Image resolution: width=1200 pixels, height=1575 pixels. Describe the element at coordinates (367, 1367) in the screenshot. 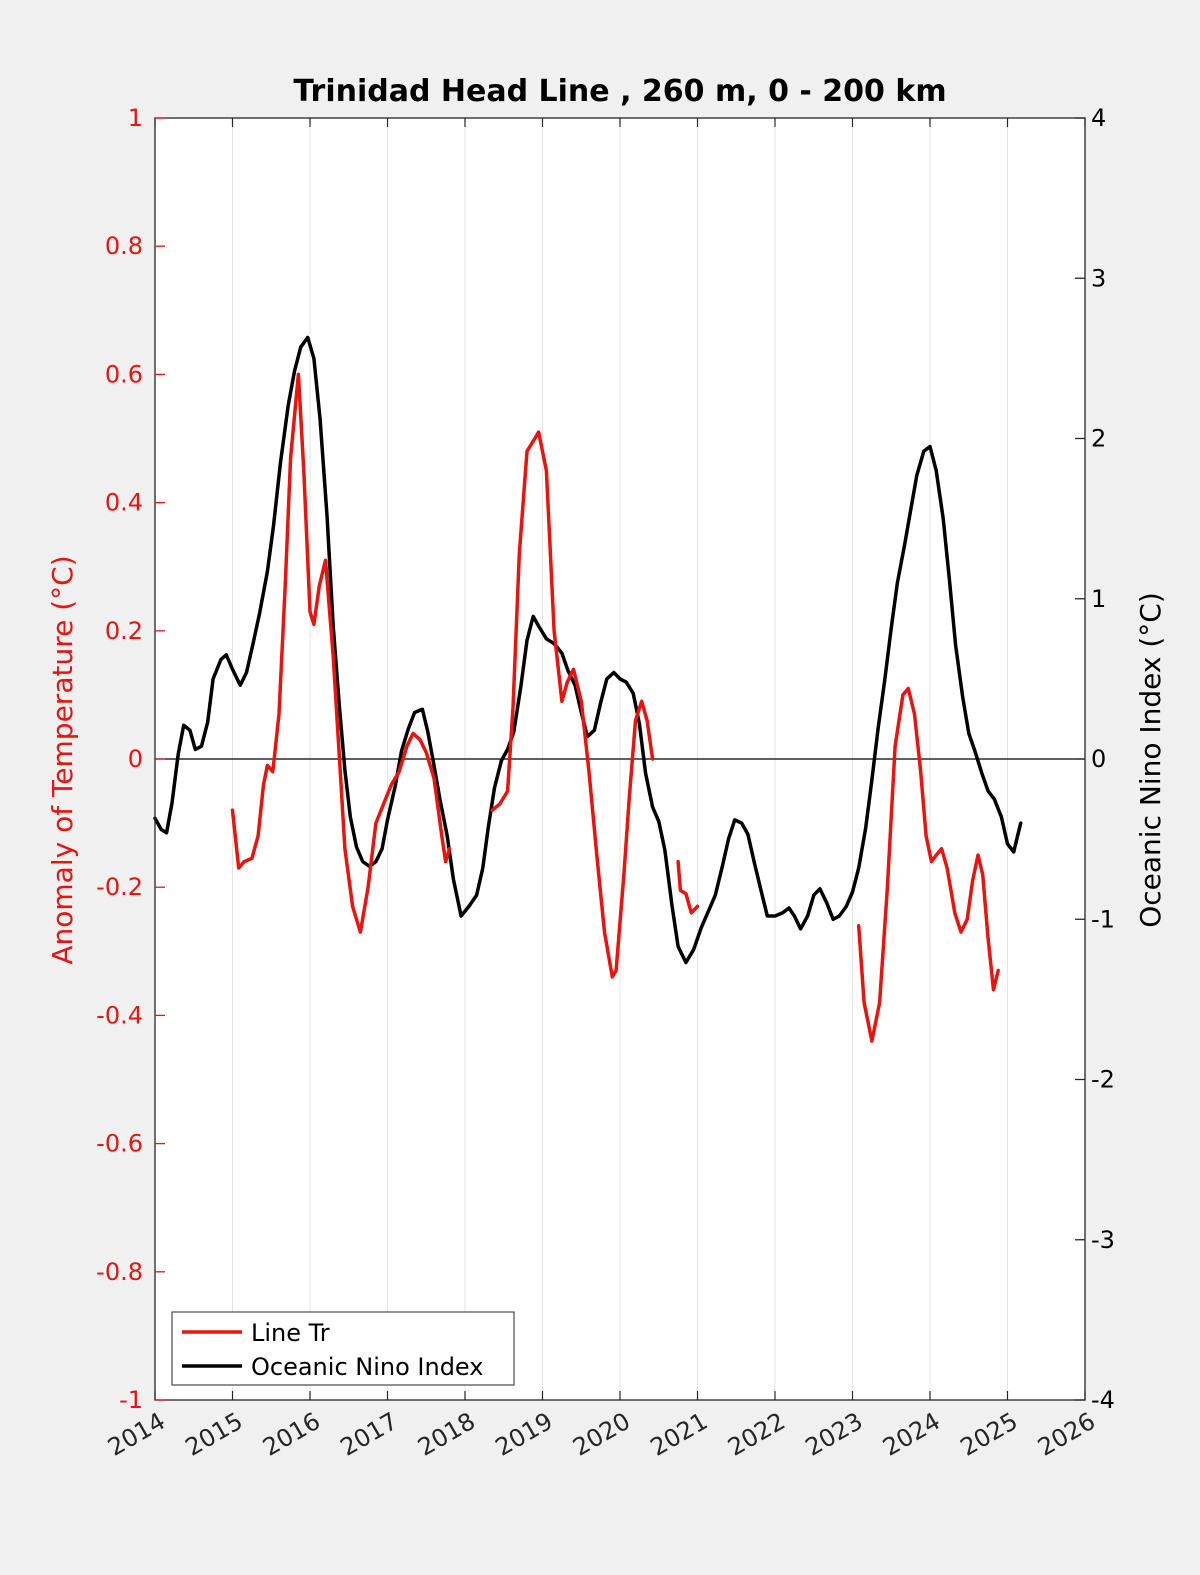

I see `legend-label-oni: Oceanic Nino Index` at that location.